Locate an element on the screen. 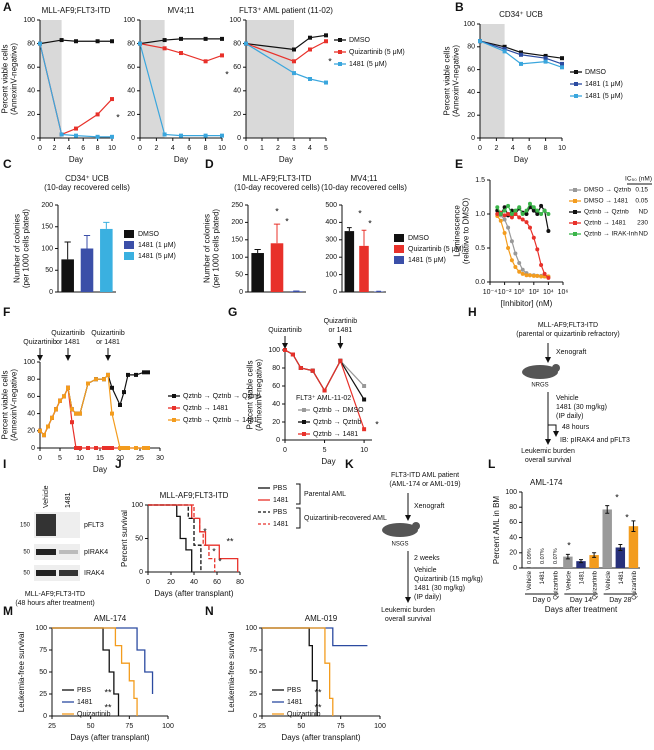 This screenshot has width=654, height=750. diagram-text: Xenograft is located at coordinates (571, 352).